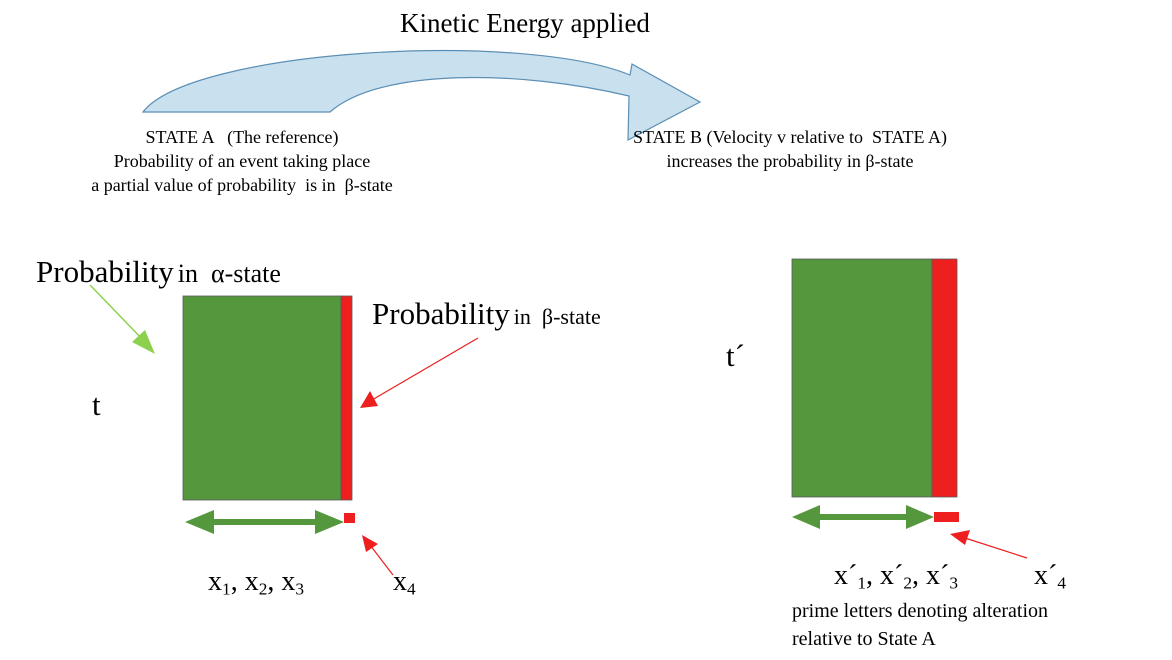 This screenshot has width=1172, height=660. What do you see at coordinates (421, 96) in the screenshot?
I see `kinetic-energy-curved-arrow` at bounding box center [421, 96].